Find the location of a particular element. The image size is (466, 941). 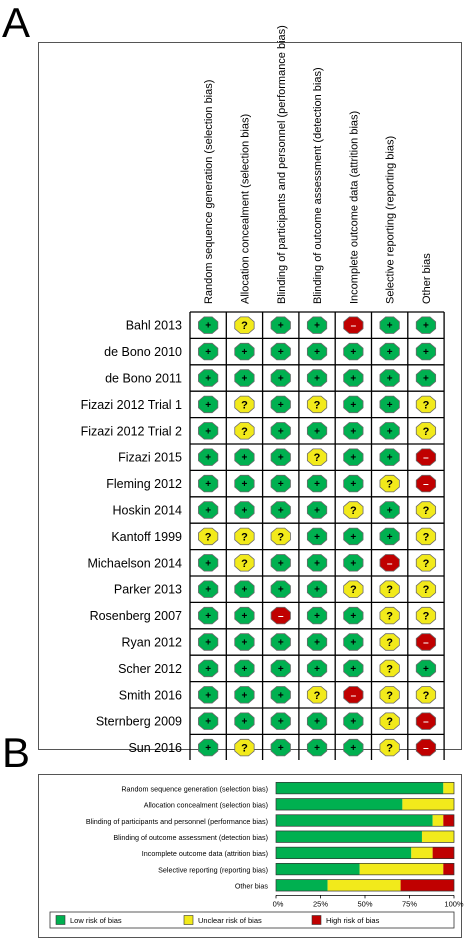

rating-symbol: – is located at coordinates (354, 326).